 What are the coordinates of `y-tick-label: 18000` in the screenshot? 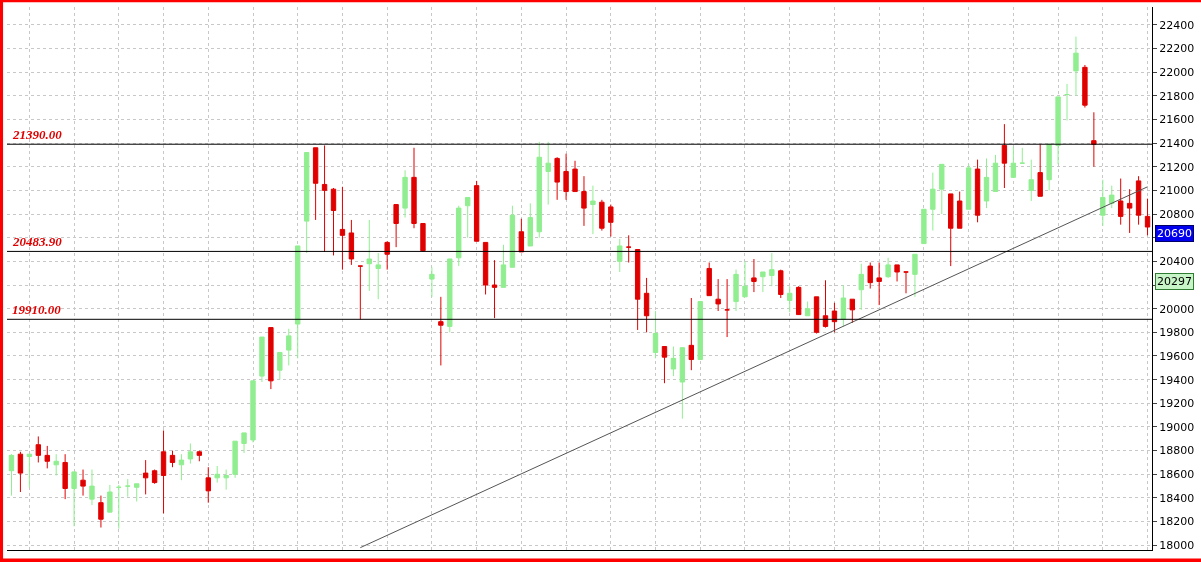 It's located at (1177, 546).